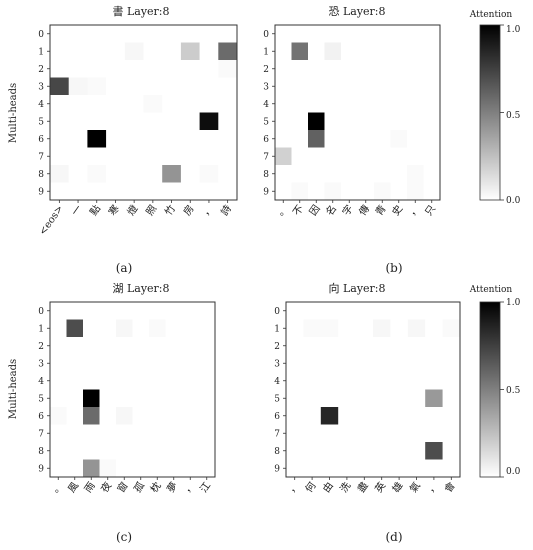 The width and height of the screenshot is (533, 550). Describe the element at coordinates (399, 34) in the screenshot. I see `panel-b-cell-r0-c7` at that location.